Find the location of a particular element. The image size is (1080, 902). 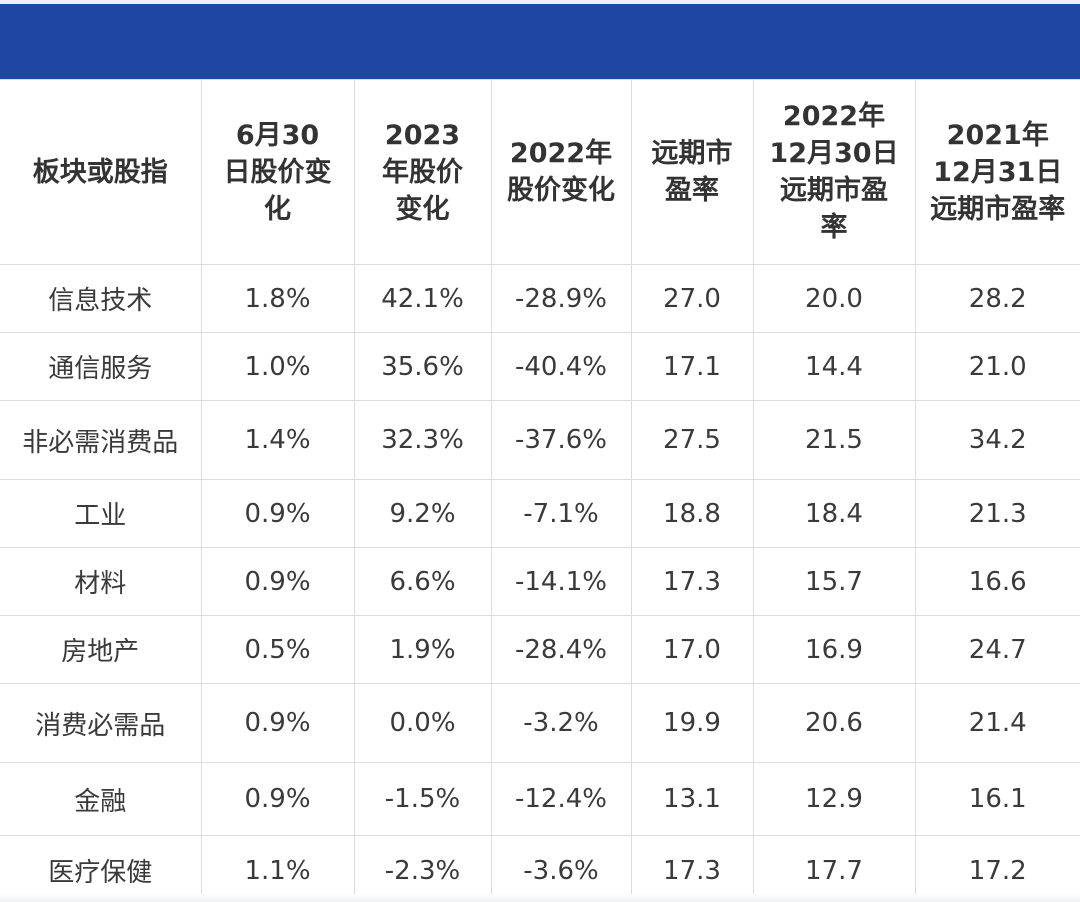

sector-name-cell: 工业 is located at coordinates (101, 513).